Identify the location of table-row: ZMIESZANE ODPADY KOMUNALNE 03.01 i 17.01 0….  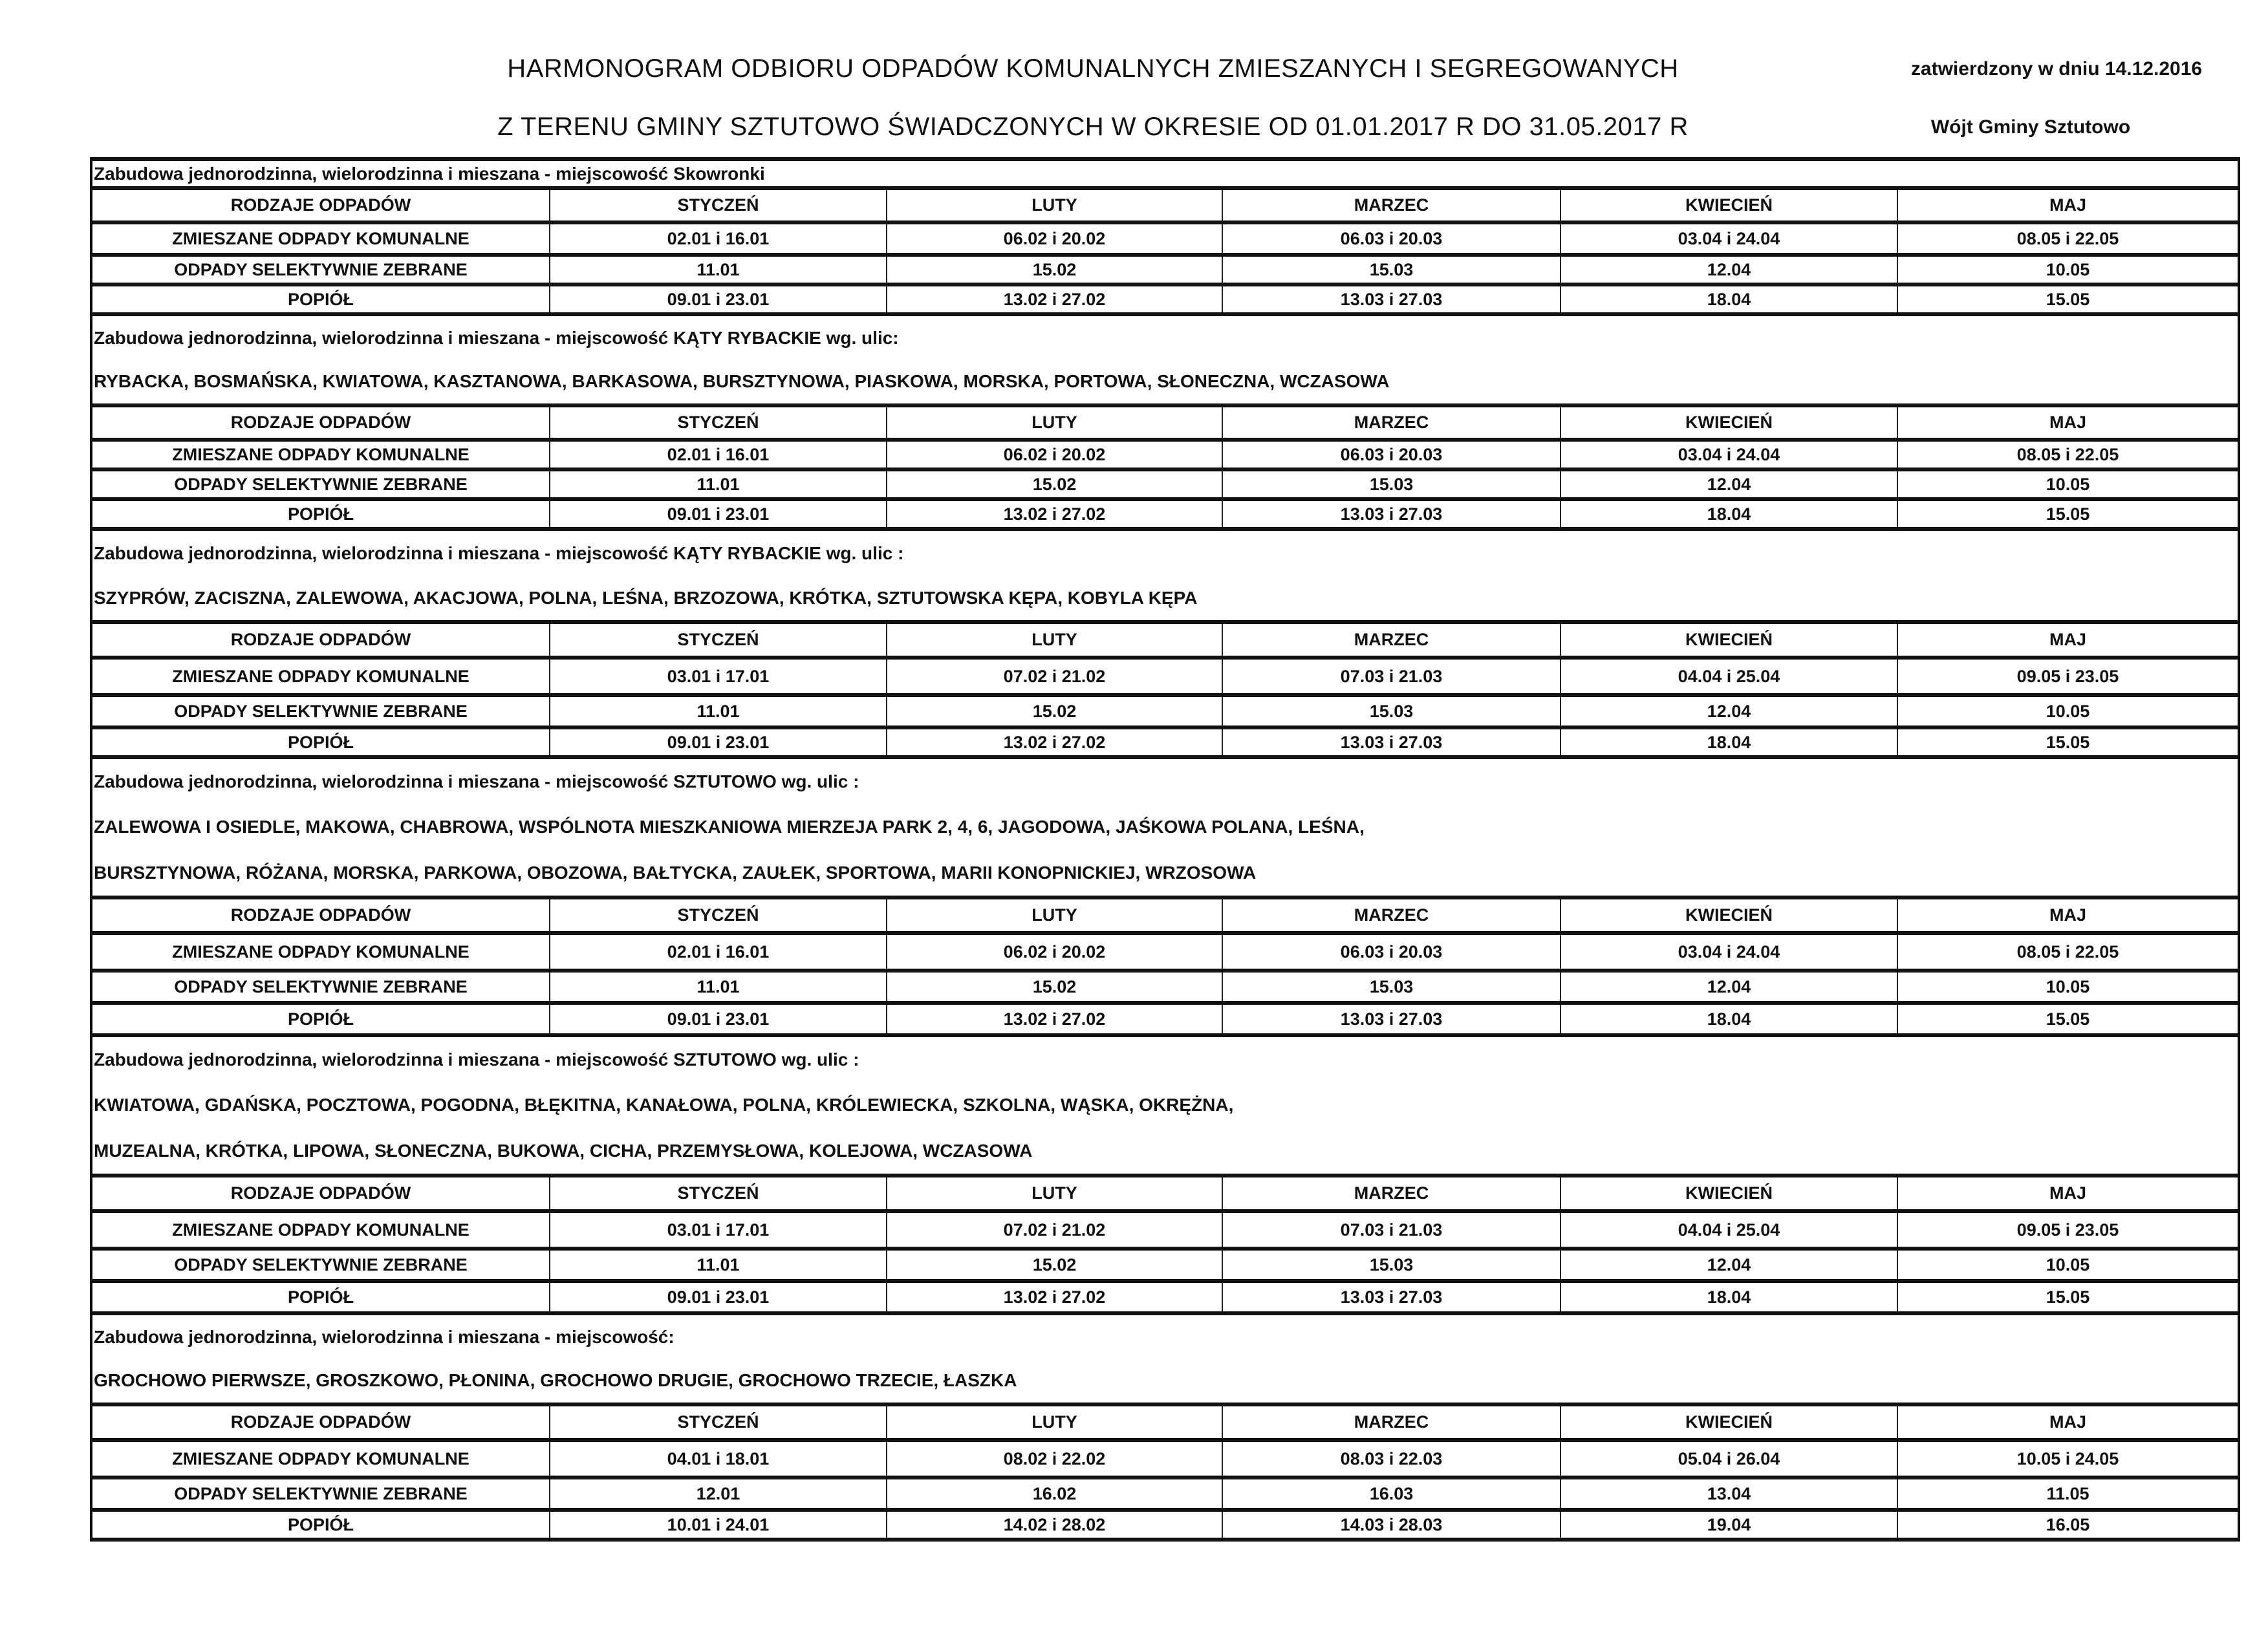
(1165, 1231).